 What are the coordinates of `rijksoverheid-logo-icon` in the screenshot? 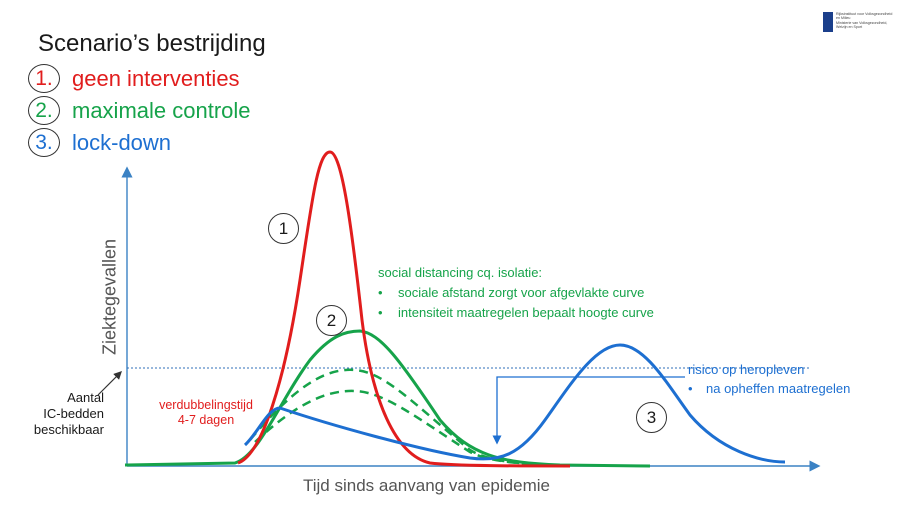 It's located at (828, 22).